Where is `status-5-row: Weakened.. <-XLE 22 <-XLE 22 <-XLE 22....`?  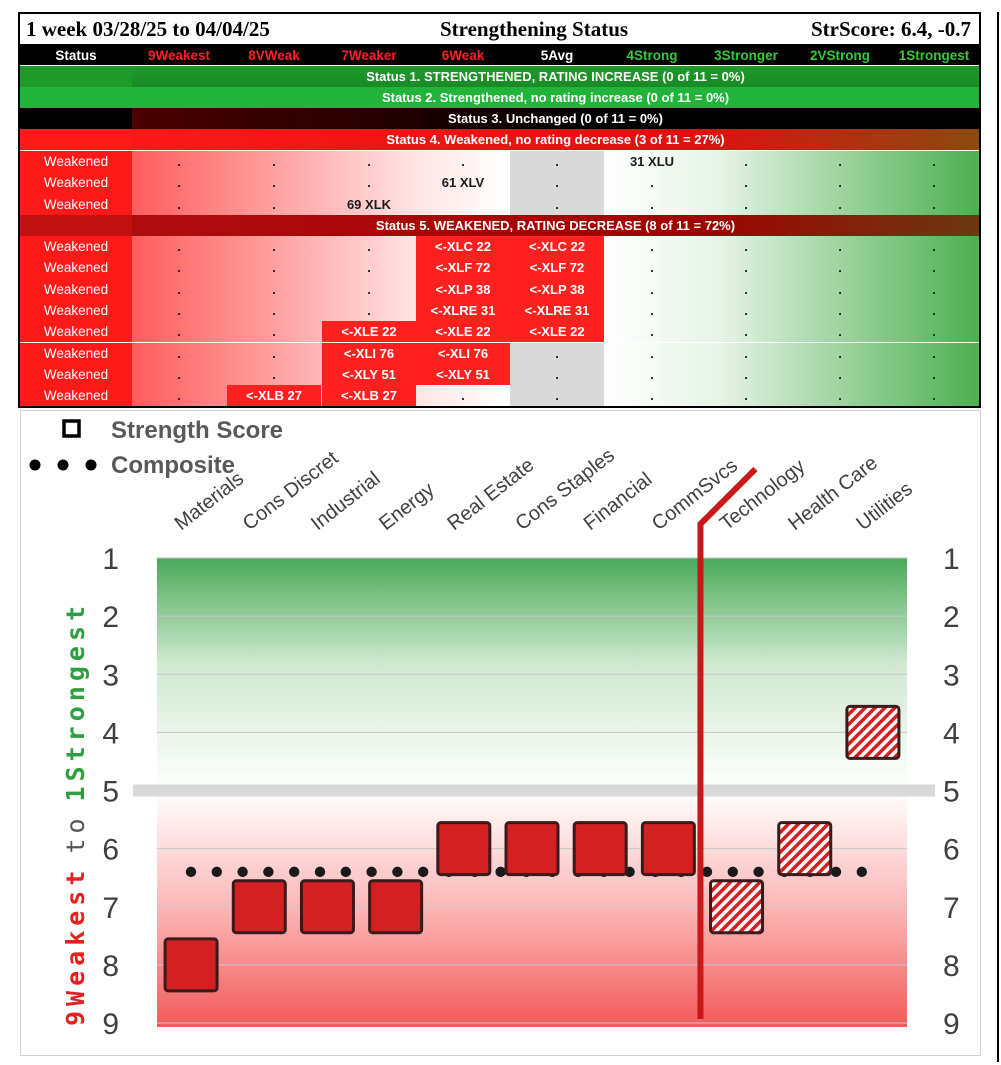 status-5-row: Weakened.. <-XLE 22 <-XLE 22 <-XLE 22.... is located at coordinates (499, 332).